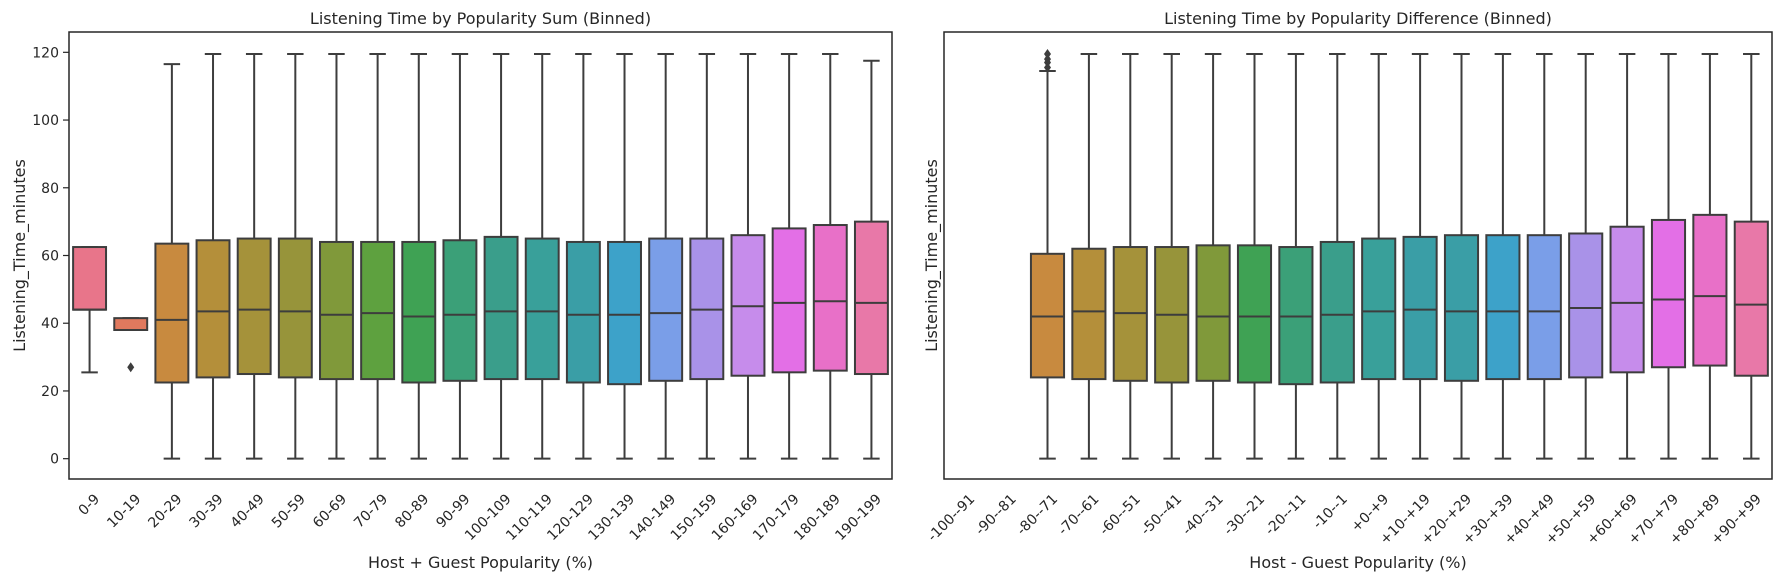  I want to click on x-tick-label: 10-19, so click(124, 511).